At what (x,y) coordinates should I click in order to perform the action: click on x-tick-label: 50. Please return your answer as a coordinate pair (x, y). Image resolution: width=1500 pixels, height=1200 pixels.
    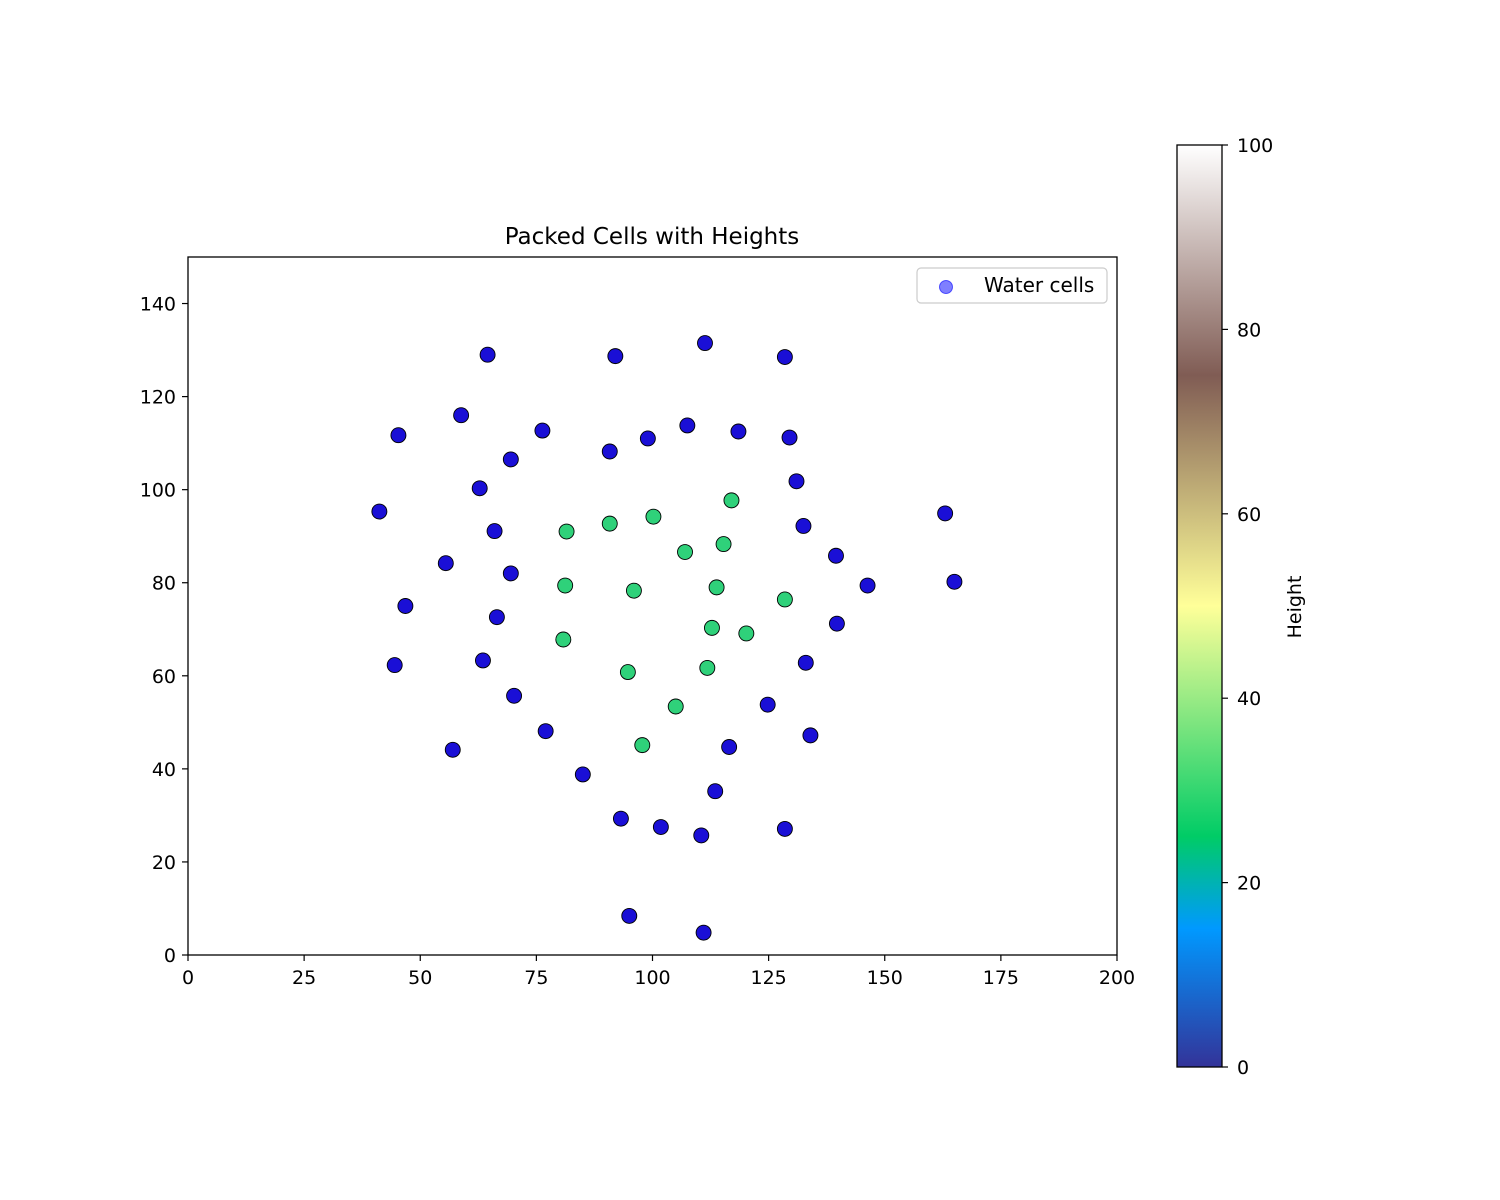
    Looking at the image, I should click on (420, 978).